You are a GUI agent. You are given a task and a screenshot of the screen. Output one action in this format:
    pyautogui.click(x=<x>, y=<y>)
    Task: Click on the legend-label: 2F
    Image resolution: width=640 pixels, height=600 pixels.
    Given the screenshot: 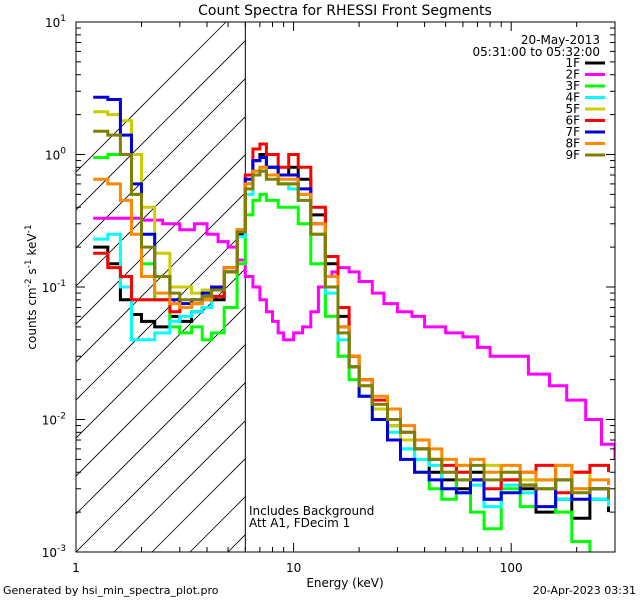 What is the action you would take?
    pyautogui.click(x=572, y=75)
    